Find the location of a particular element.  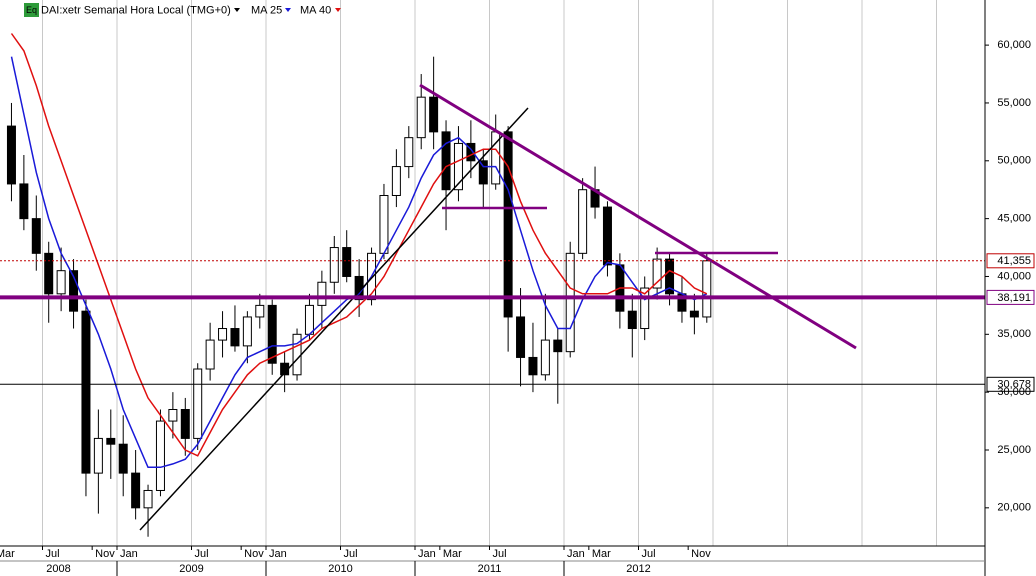

year-label: 2011 is located at coordinates (490, 569).